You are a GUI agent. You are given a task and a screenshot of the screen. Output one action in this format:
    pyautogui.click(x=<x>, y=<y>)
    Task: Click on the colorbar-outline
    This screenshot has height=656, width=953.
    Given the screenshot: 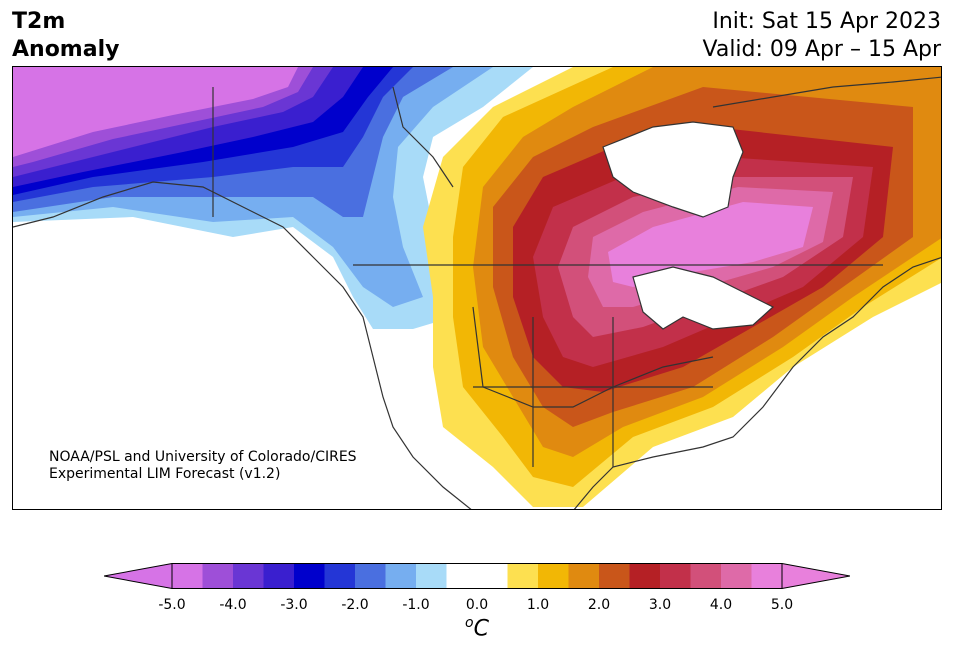 What is the action you would take?
    pyautogui.click(x=477, y=576)
    